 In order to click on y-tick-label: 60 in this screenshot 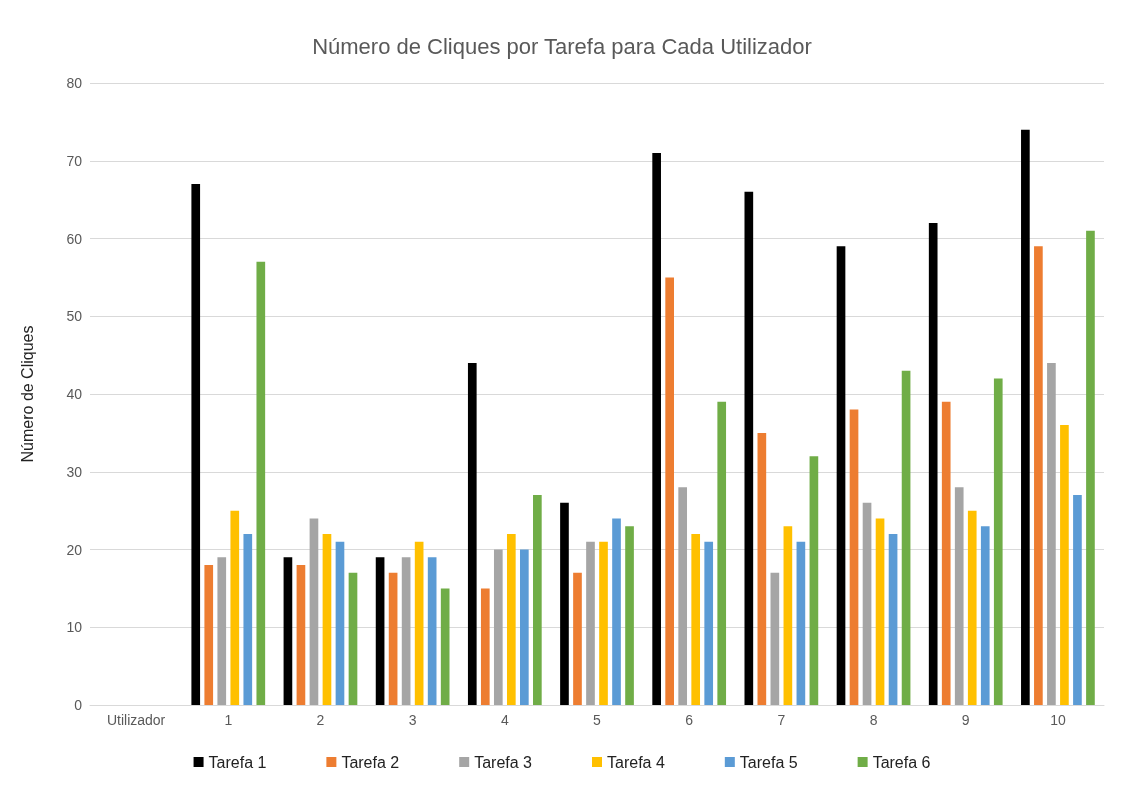, I will do `click(74, 238)`.